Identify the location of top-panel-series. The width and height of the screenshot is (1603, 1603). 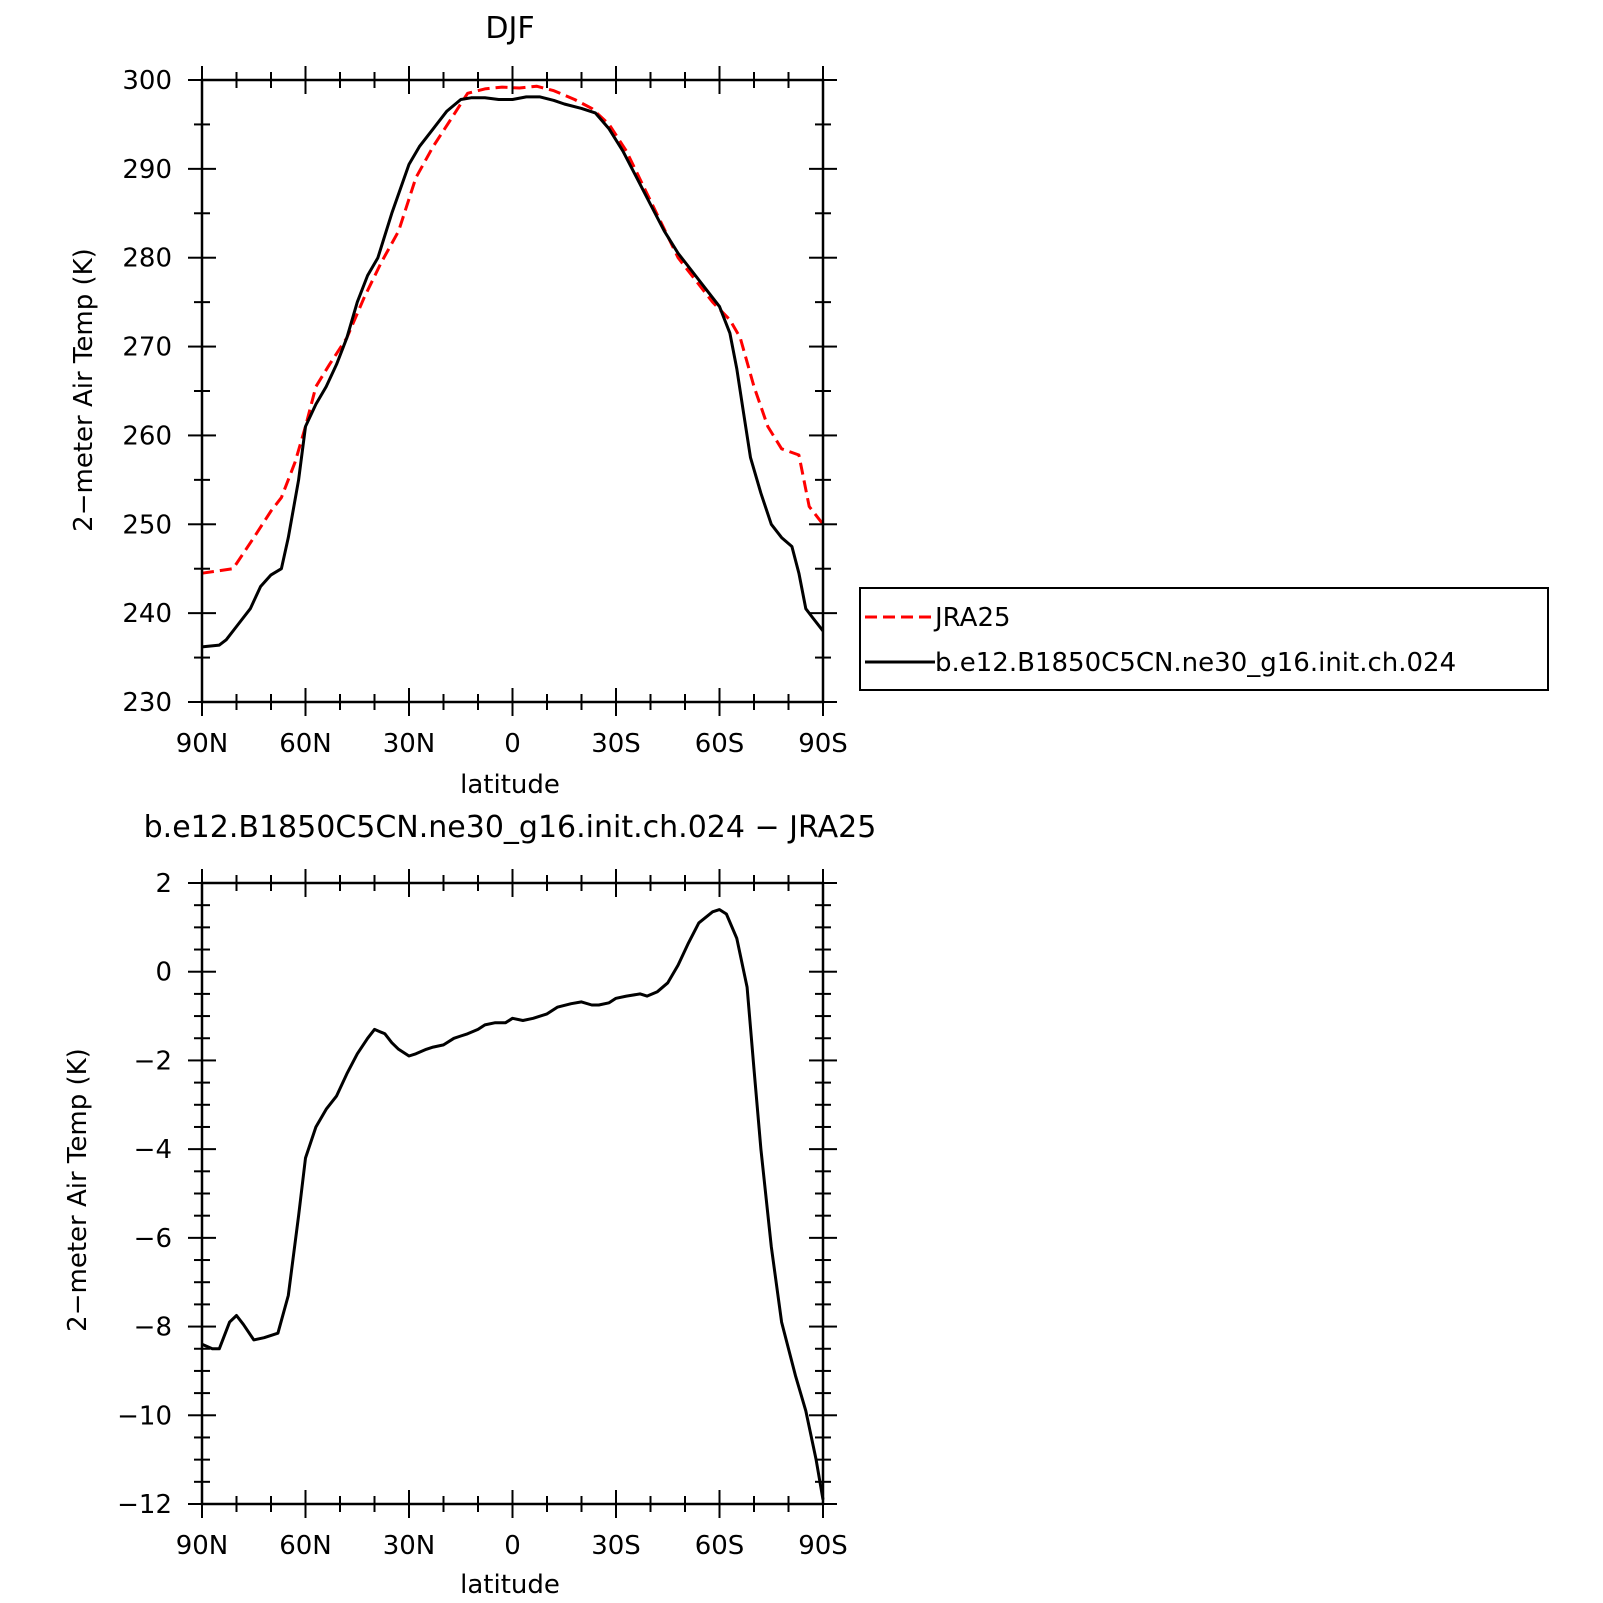
(513, 366).